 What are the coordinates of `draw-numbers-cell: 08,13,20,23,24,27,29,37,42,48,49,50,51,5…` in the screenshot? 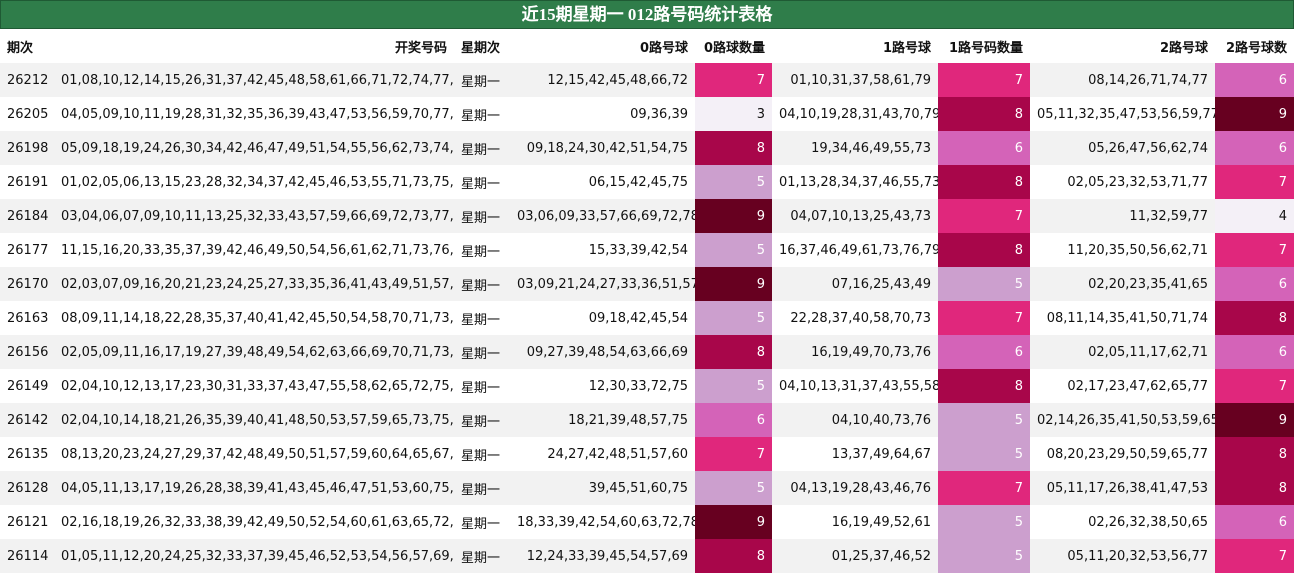 It's located at (254, 454).